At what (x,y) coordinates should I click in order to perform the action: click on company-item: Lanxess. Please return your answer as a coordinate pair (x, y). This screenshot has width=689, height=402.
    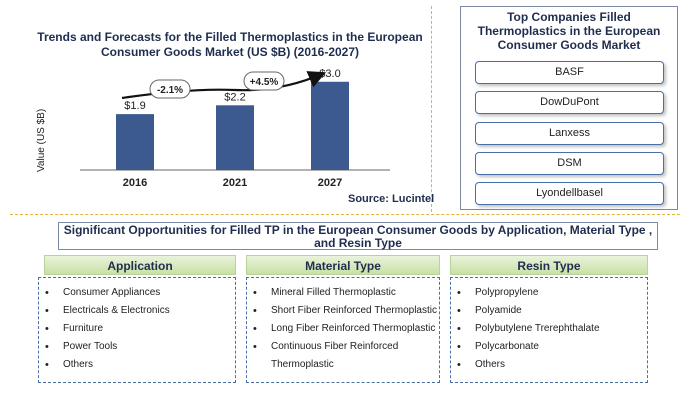
    Looking at the image, I should click on (569, 133).